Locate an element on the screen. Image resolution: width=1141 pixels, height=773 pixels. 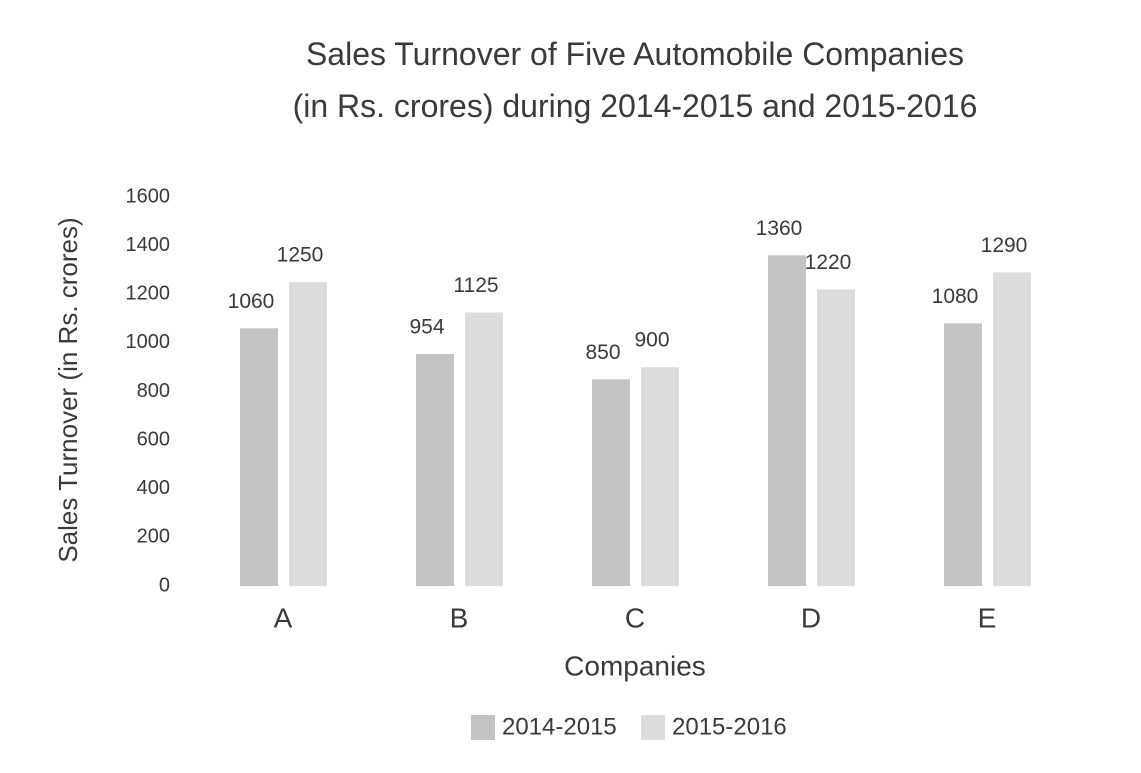
x-axis-label: Companies is located at coordinates (635, 665).